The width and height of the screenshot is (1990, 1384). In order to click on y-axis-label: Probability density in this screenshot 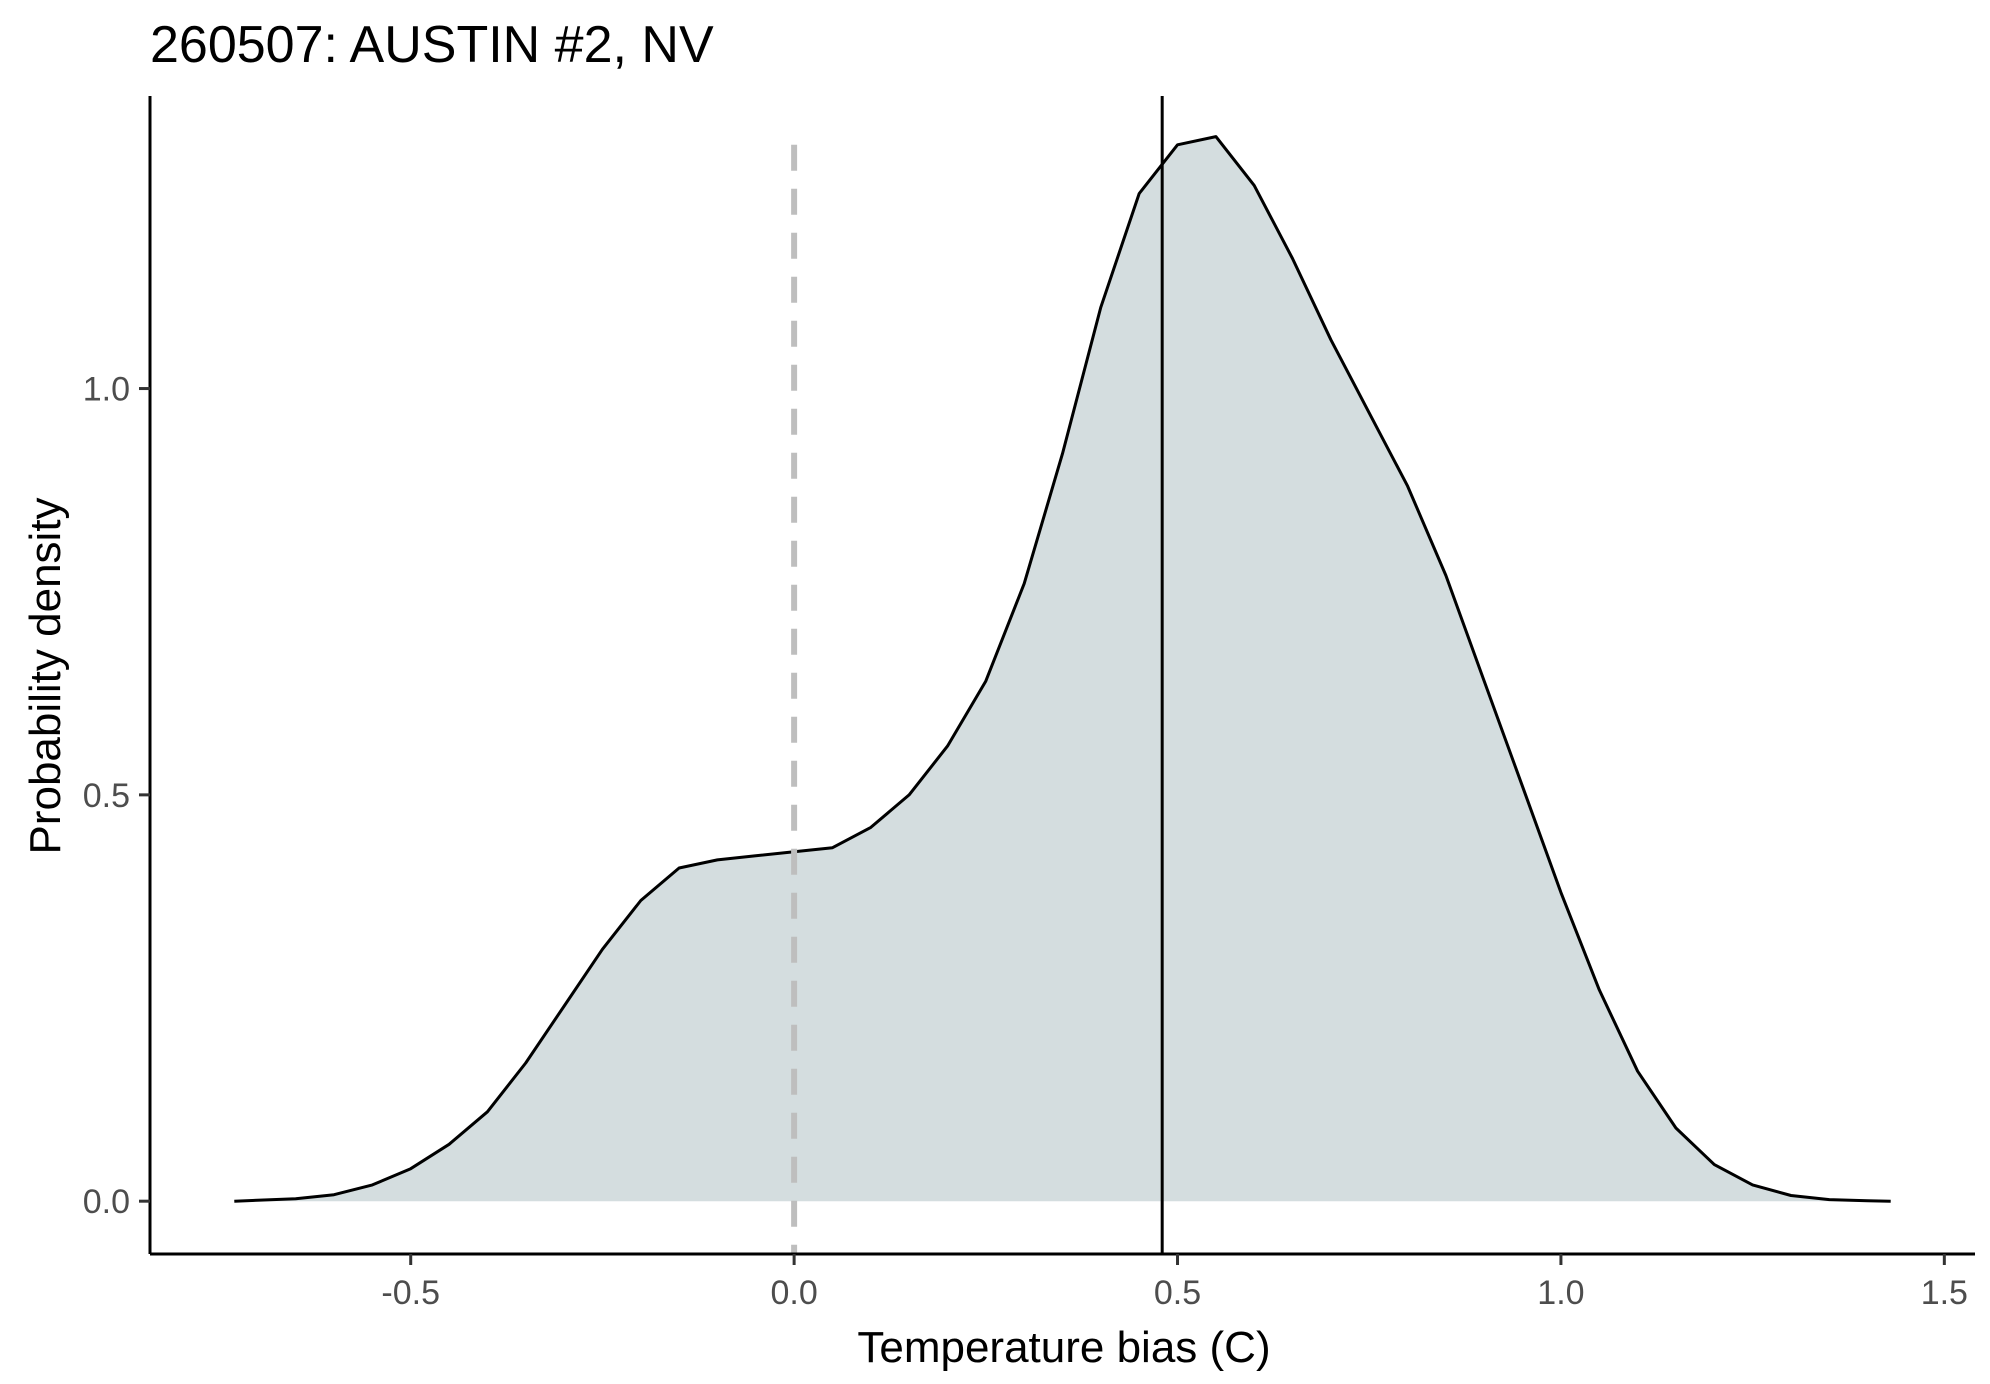, I will do `click(45, 675)`.